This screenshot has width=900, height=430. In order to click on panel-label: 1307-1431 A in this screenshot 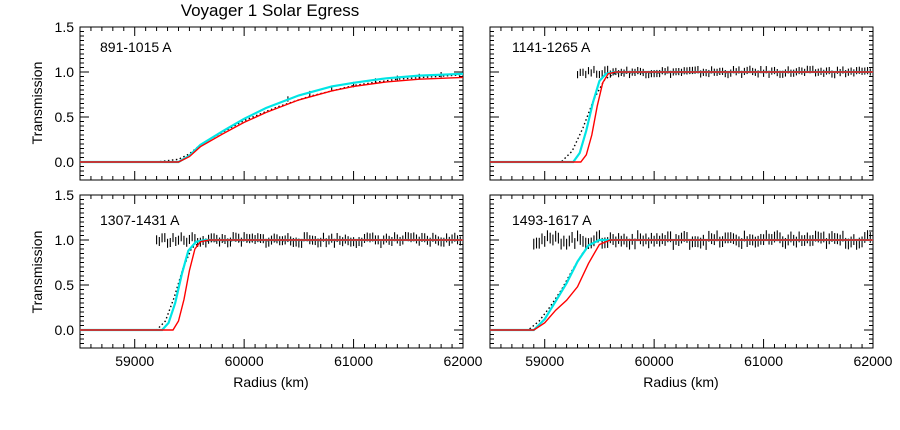, I will do `click(140, 220)`.